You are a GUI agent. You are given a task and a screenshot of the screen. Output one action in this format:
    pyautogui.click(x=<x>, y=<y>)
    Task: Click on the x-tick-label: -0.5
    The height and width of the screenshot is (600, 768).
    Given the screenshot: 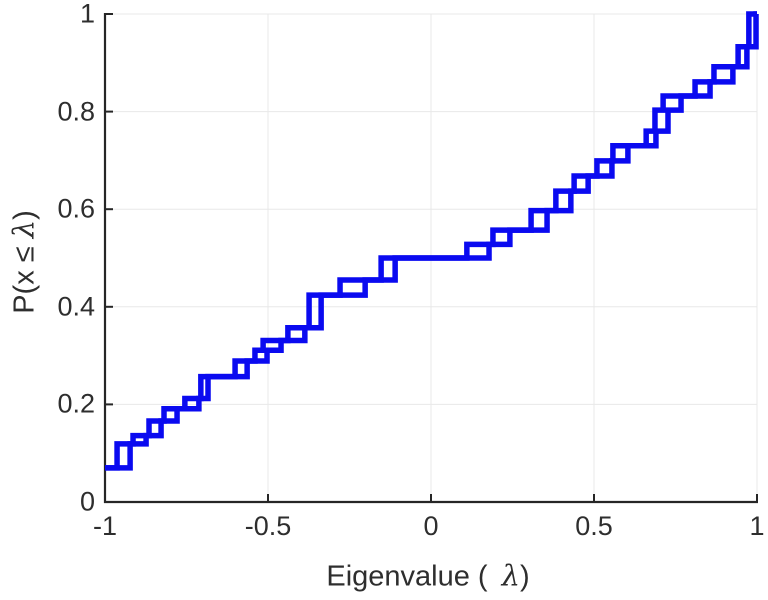 What is the action you would take?
    pyautogui.click(x=268, y=526)
    